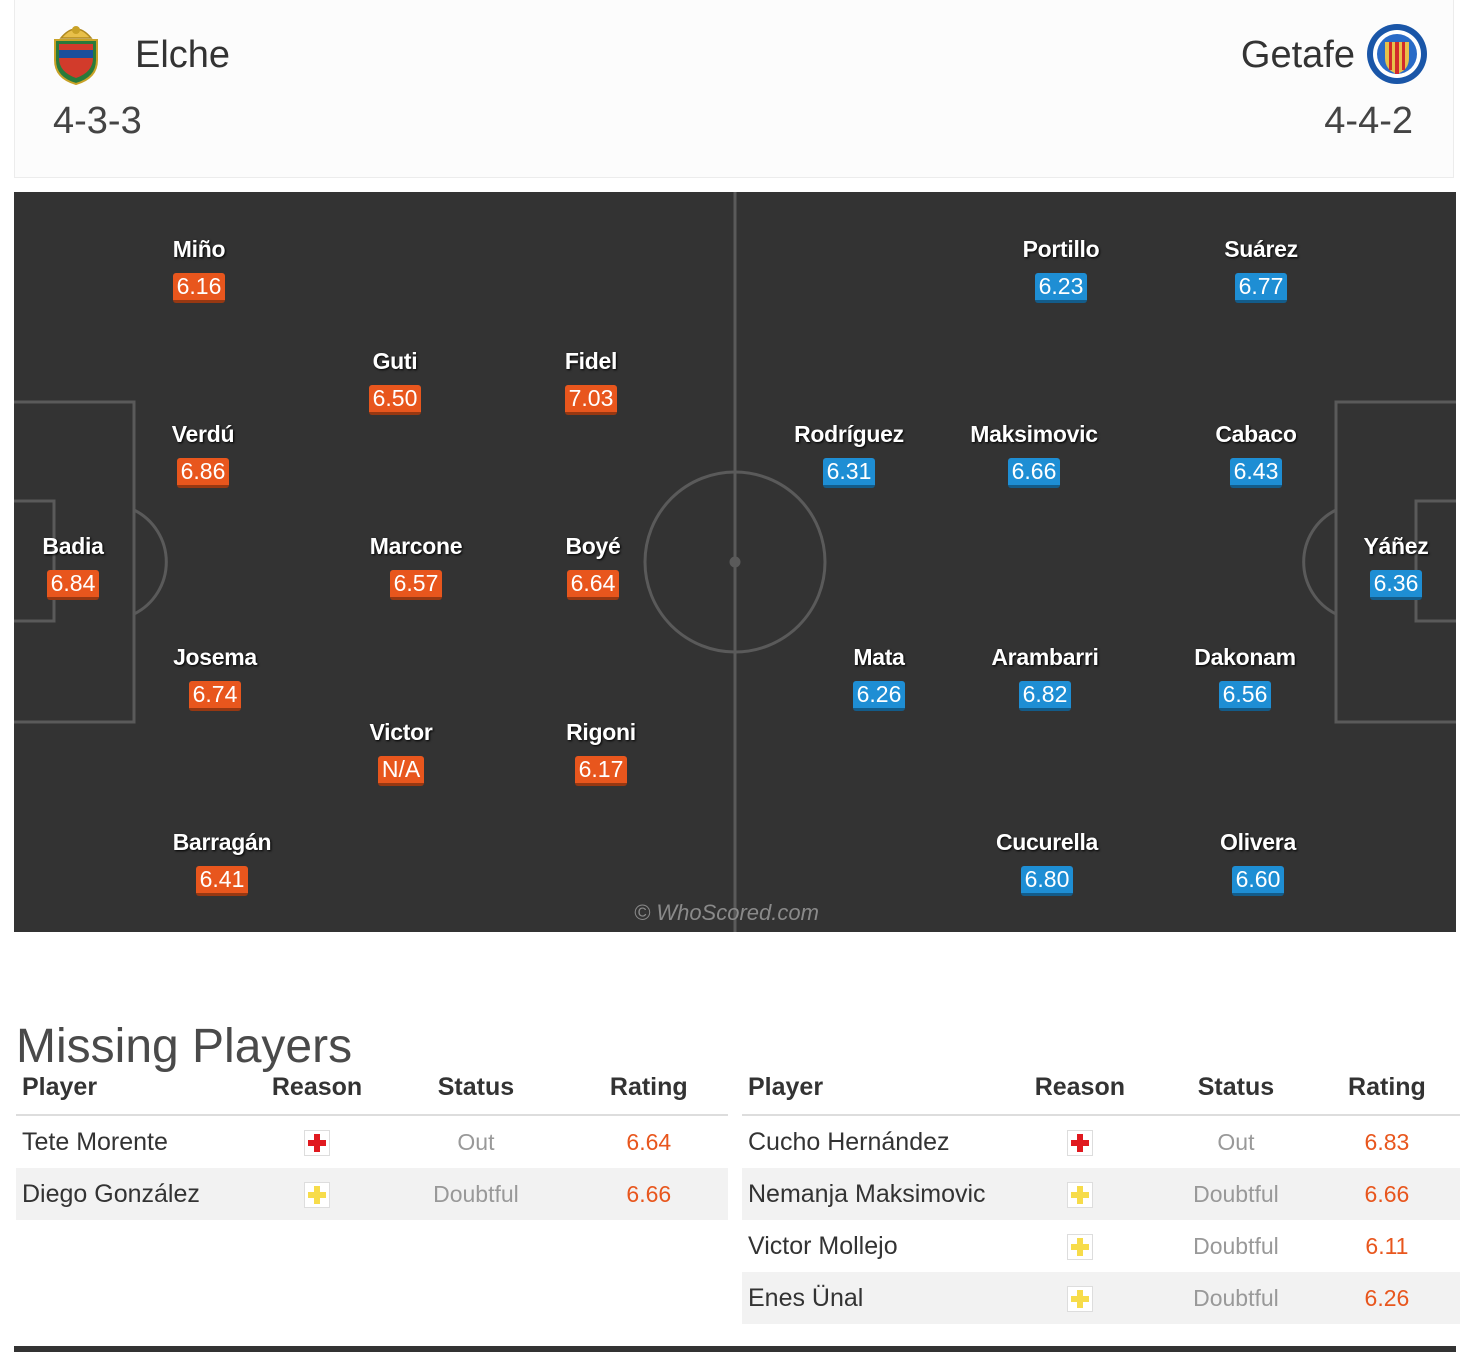  Describe the element at coordinates (591, 361) in the screenshot. I see `player-name: Fidel` at that location.